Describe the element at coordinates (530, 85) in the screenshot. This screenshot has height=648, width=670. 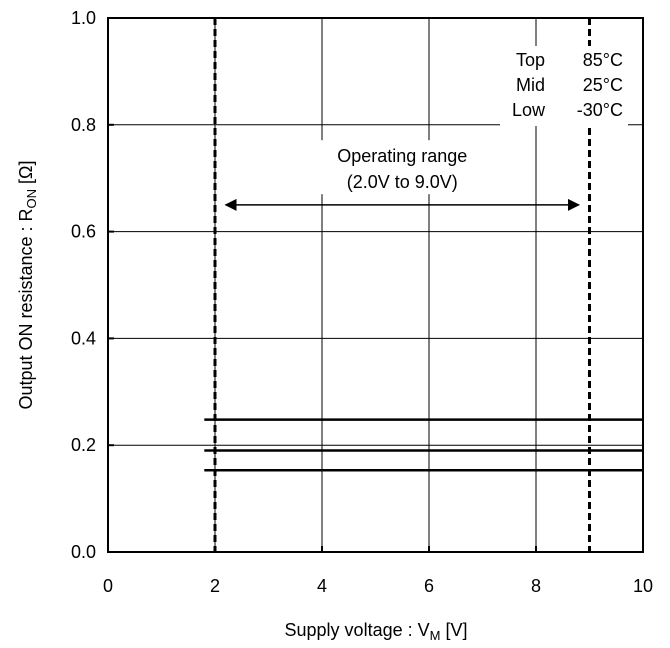
I see `legend-position: Mid` at that location.